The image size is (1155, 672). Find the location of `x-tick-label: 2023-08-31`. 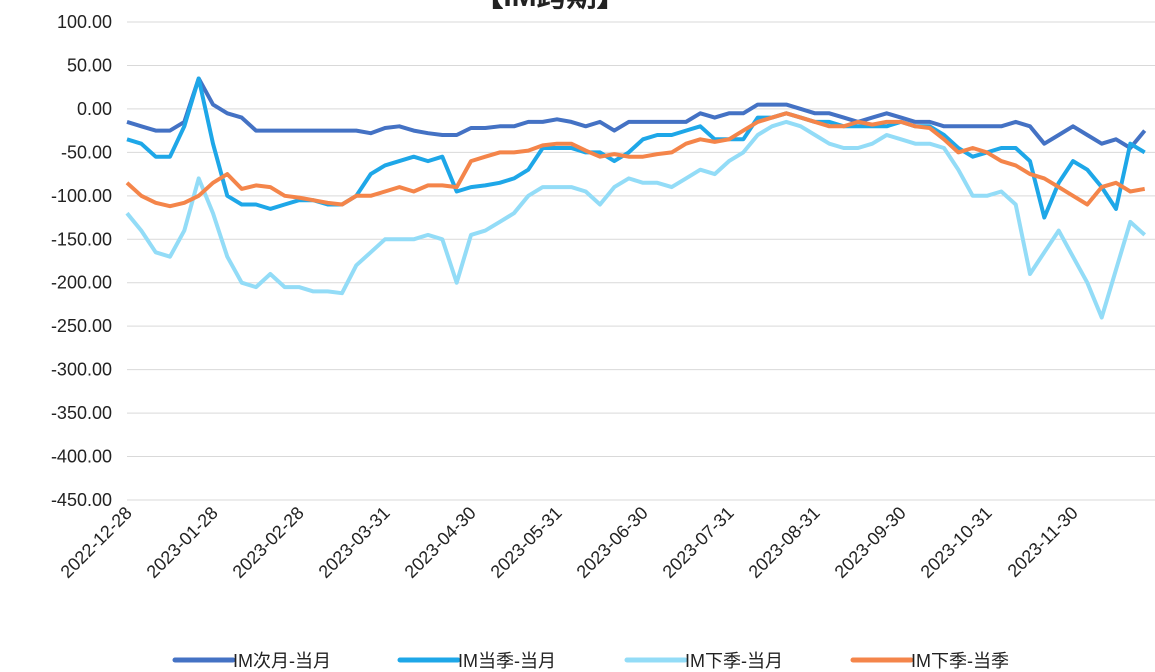

x-tick-label: 2023-08-31 is located at coordinates (784, 542).